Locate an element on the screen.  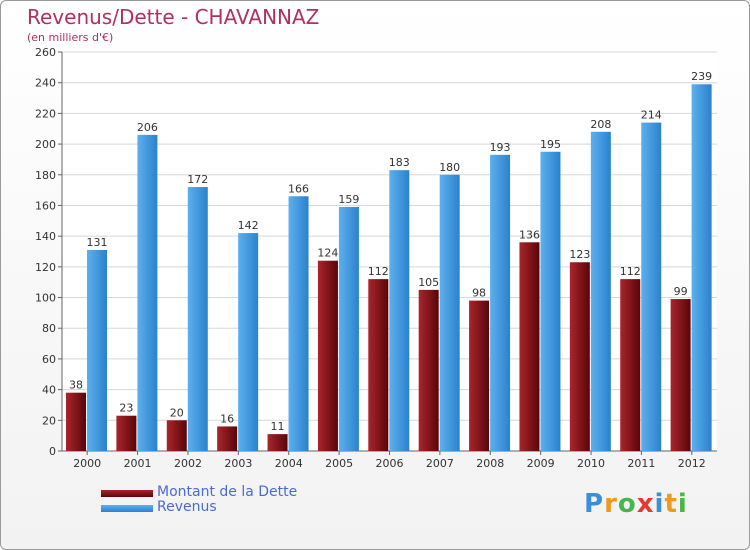
data-label-debt: 38 is located at coordinates (76, 385).